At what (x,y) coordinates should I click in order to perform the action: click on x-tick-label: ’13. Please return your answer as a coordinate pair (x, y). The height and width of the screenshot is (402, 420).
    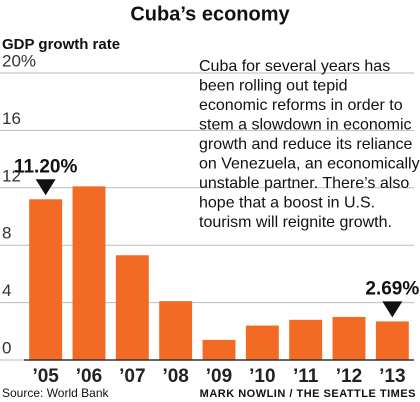
    Looking at the image, I should click on (392, 376).